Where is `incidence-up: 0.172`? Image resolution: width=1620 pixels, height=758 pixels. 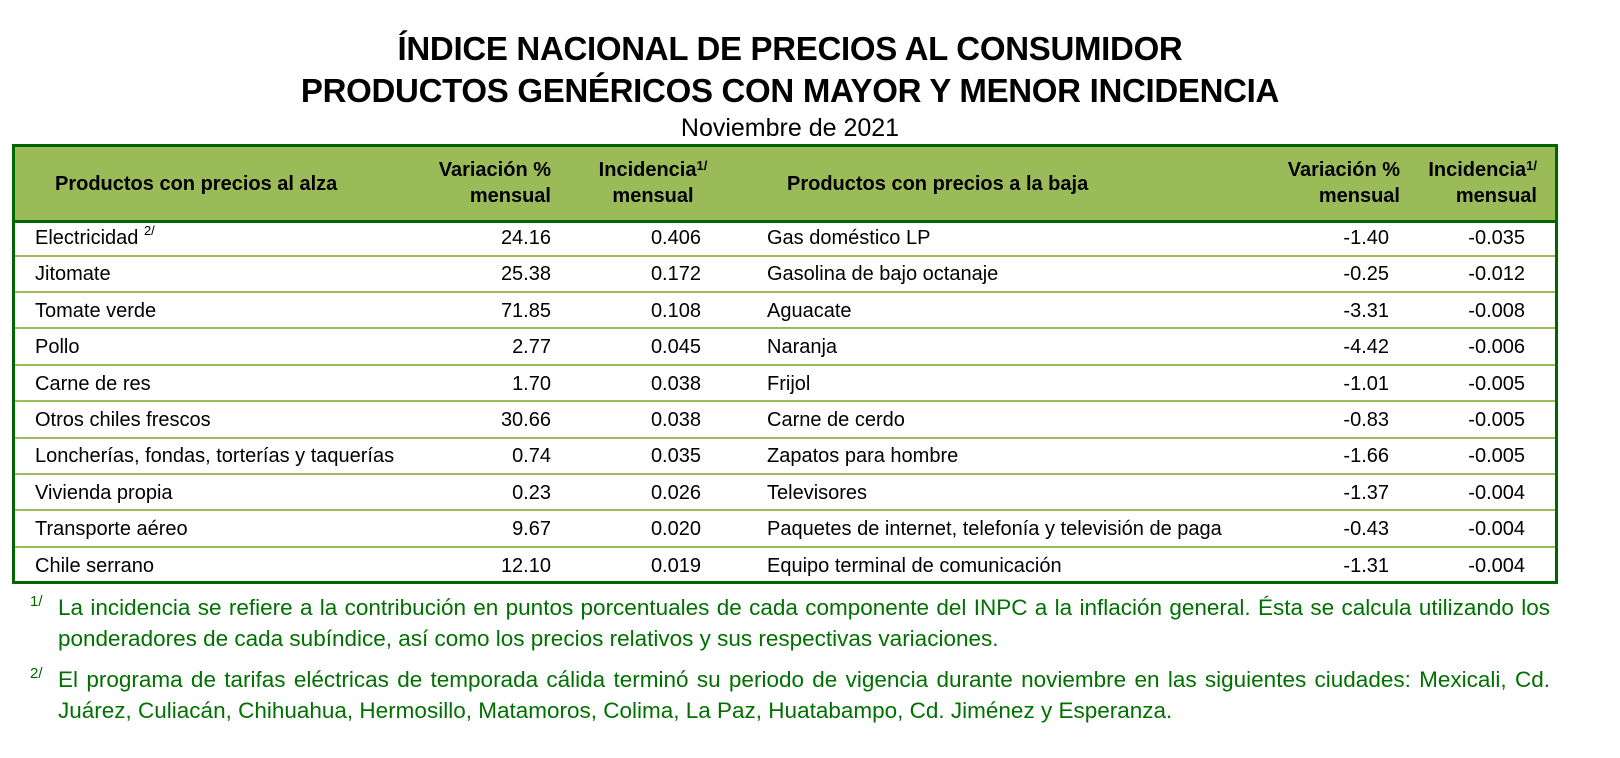 incidence-up: 0.172 is located at coordinates (675, 274).